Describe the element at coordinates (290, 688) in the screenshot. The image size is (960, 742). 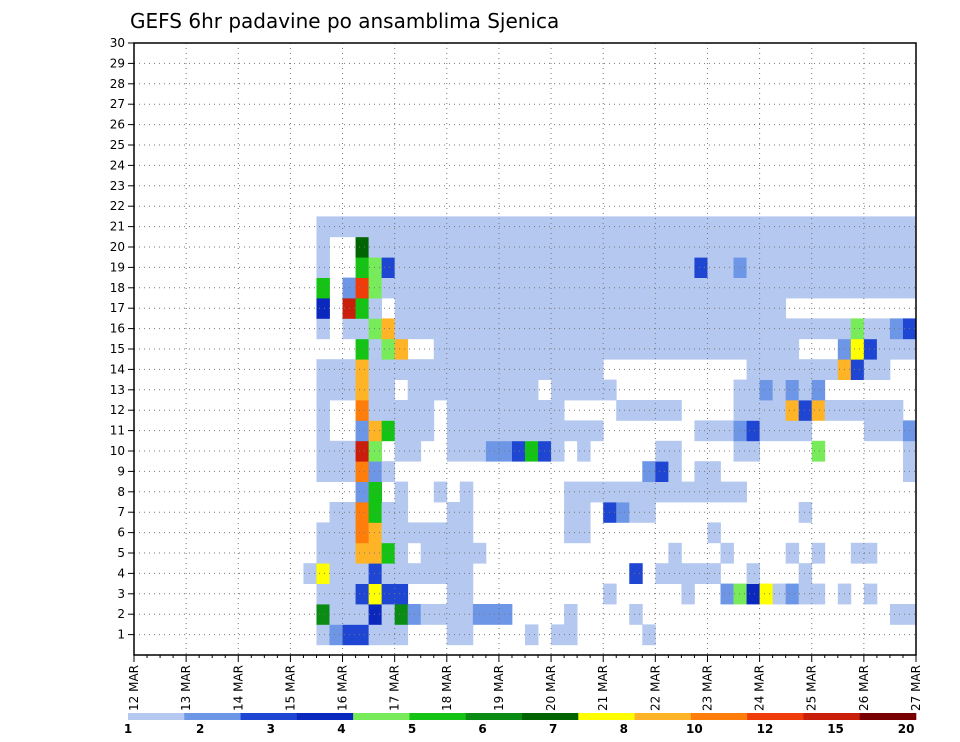
I see `x-tick-label: 15 MAR` at that location.